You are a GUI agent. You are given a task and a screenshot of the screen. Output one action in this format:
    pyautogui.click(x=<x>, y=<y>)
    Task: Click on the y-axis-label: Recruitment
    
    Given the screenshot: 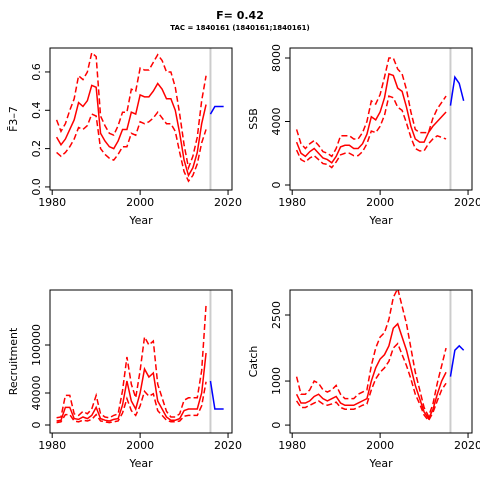 What is the action you would take?
    pyautogui.click(x=13, y=361)
    